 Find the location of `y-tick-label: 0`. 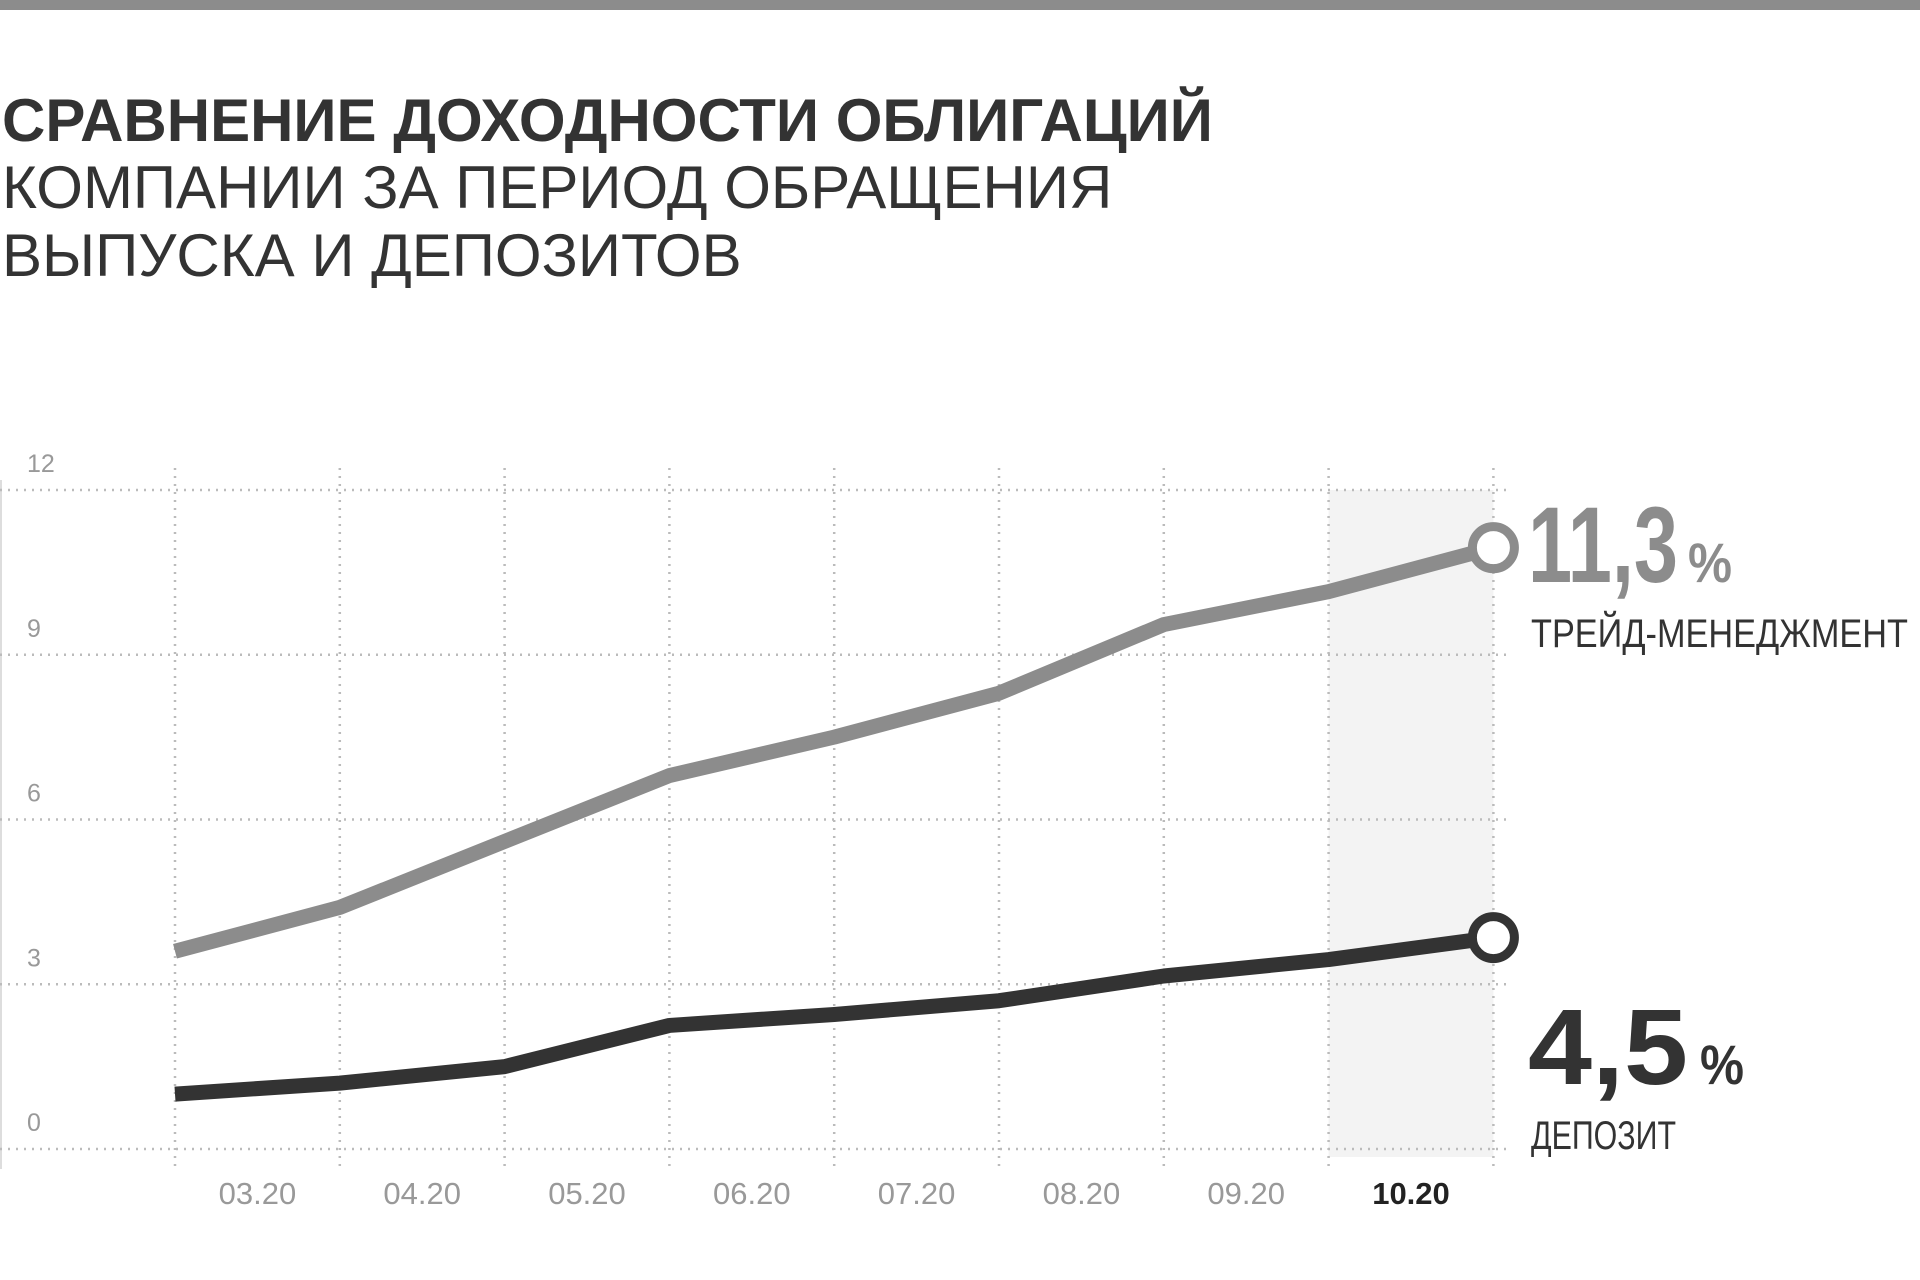

y-tick-label: 0 is located at coordinates (34, 1123).